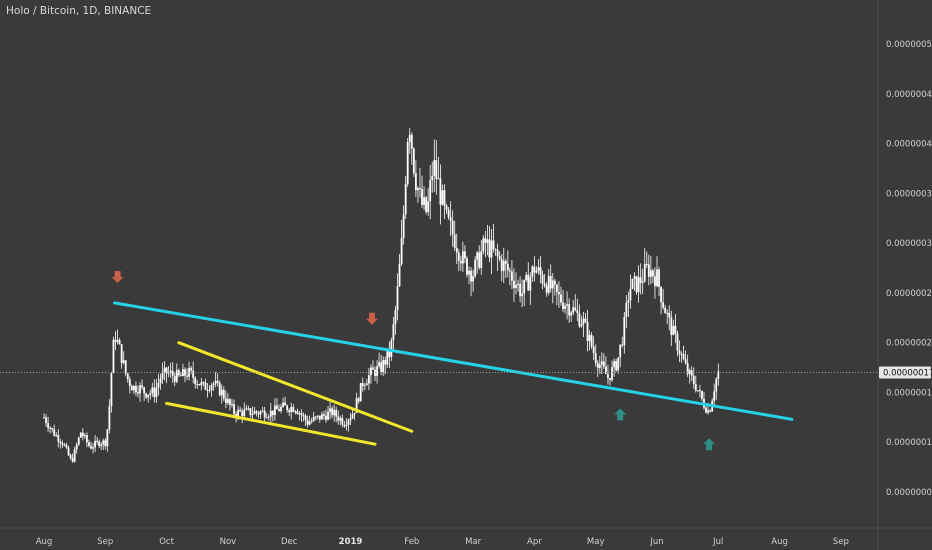 Image resolution: width=932 pixels, height=550 pixels. What do you see at coordinates (271, 423) in the screenshot?
I see `wedge-lower` at bounding box center [271, 423].